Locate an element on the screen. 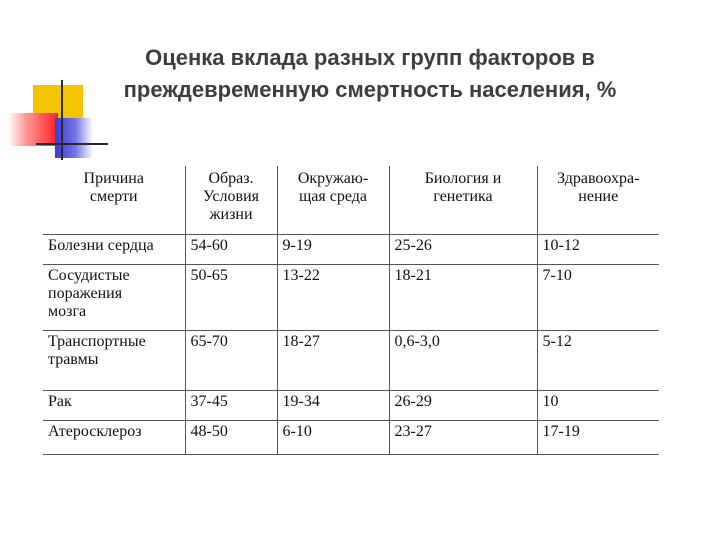 The width and height of the screenshot is (720, 540). decor-vertical-line is located at coordinates (62, 120).